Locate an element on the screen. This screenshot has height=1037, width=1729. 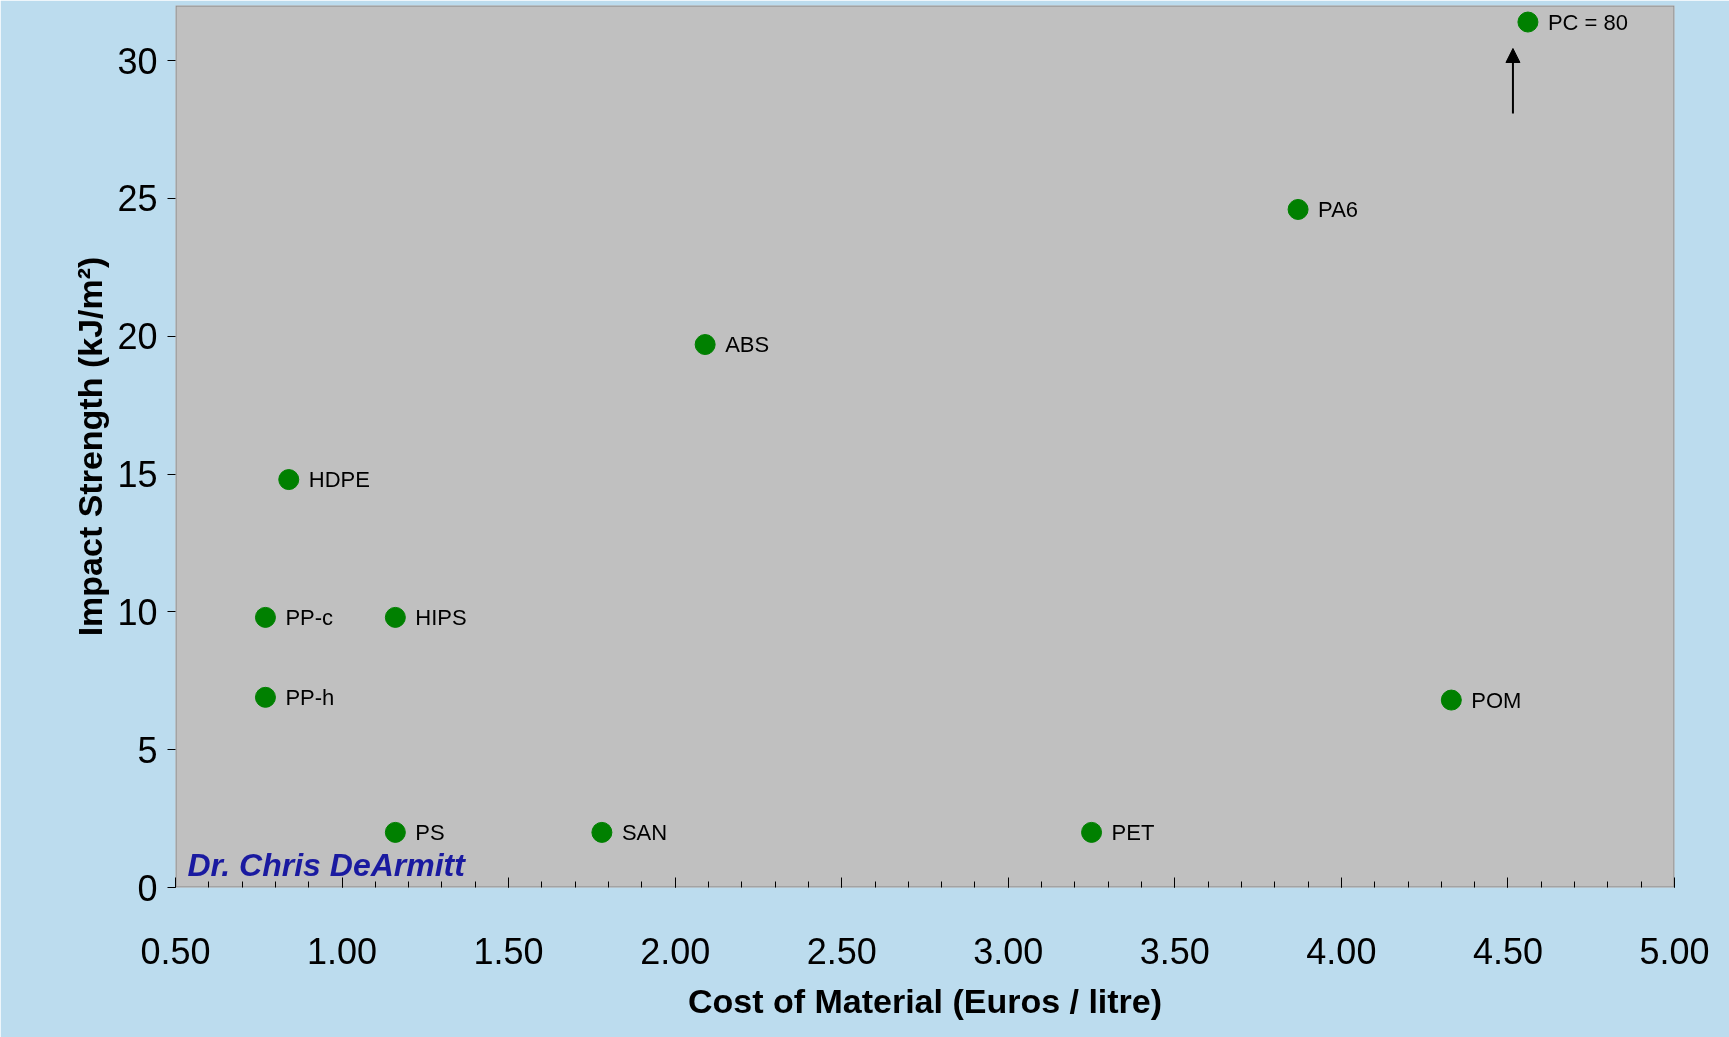
annotation: HDPE is located at coordinates (339, 480).